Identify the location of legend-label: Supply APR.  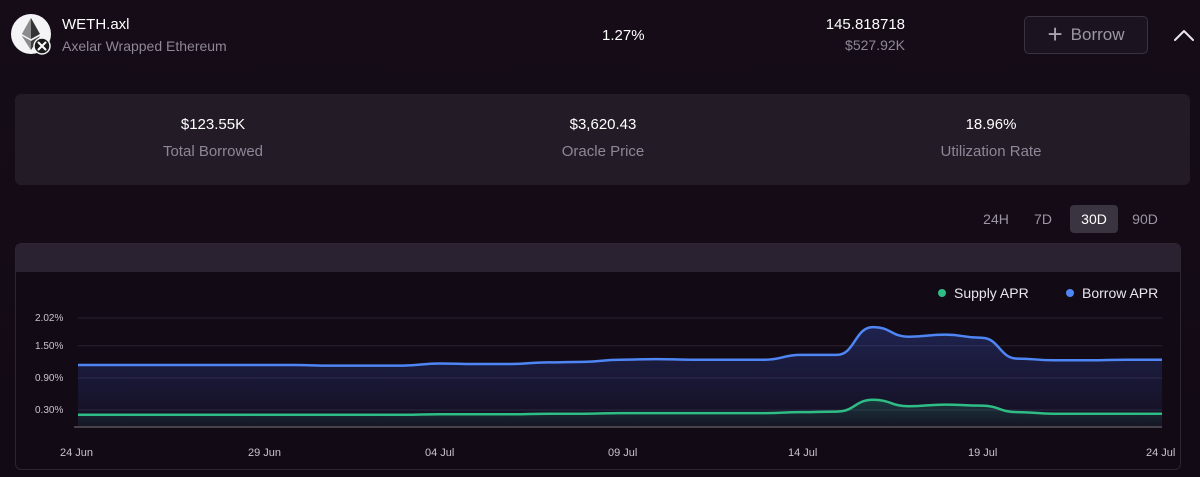
(991, 293).